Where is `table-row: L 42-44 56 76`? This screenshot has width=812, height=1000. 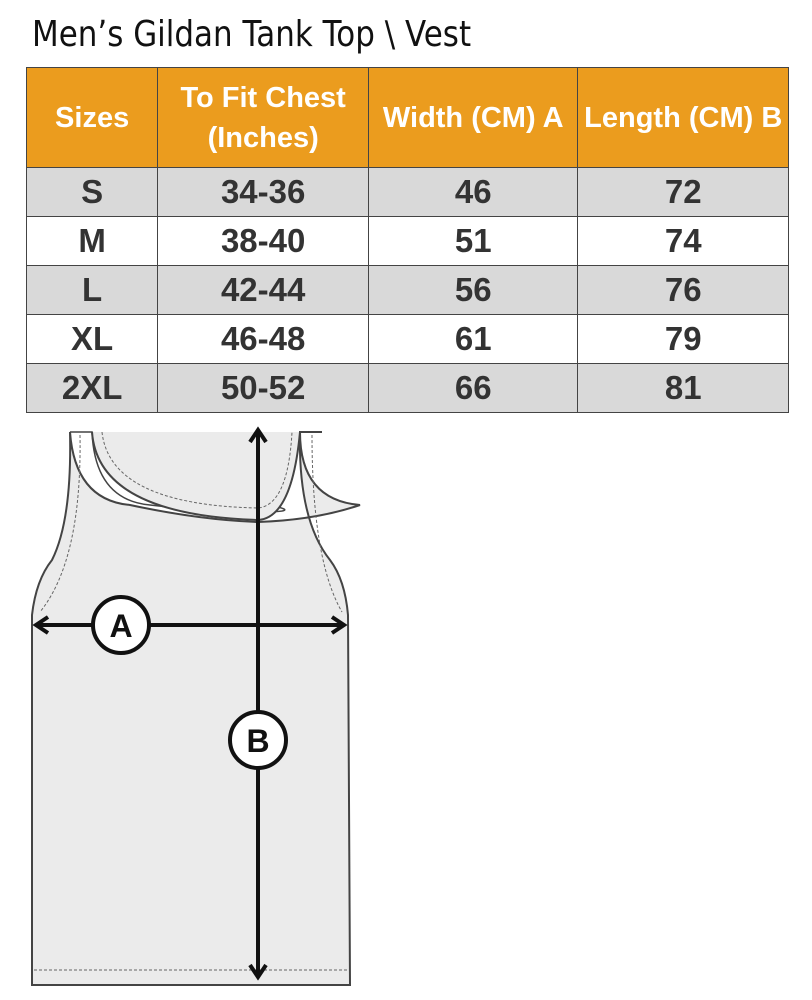 table-row: L 42-44 56 76 is located at coordinates (407, 290).